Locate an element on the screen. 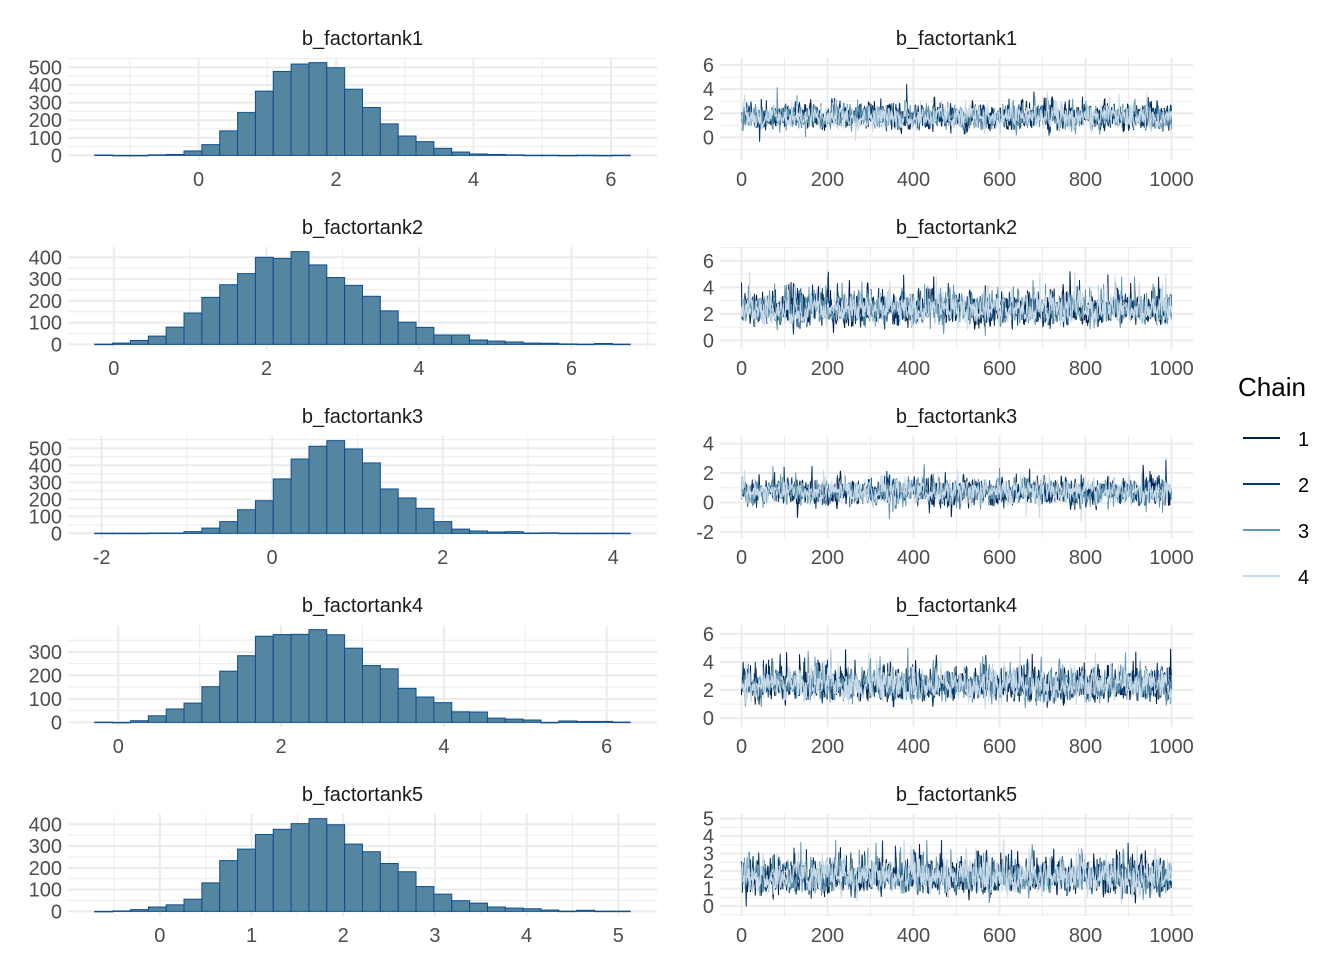 The height and width of the screenshot is (960, 1344). x-tick-label: 600 is located at coordinates (999, 180).